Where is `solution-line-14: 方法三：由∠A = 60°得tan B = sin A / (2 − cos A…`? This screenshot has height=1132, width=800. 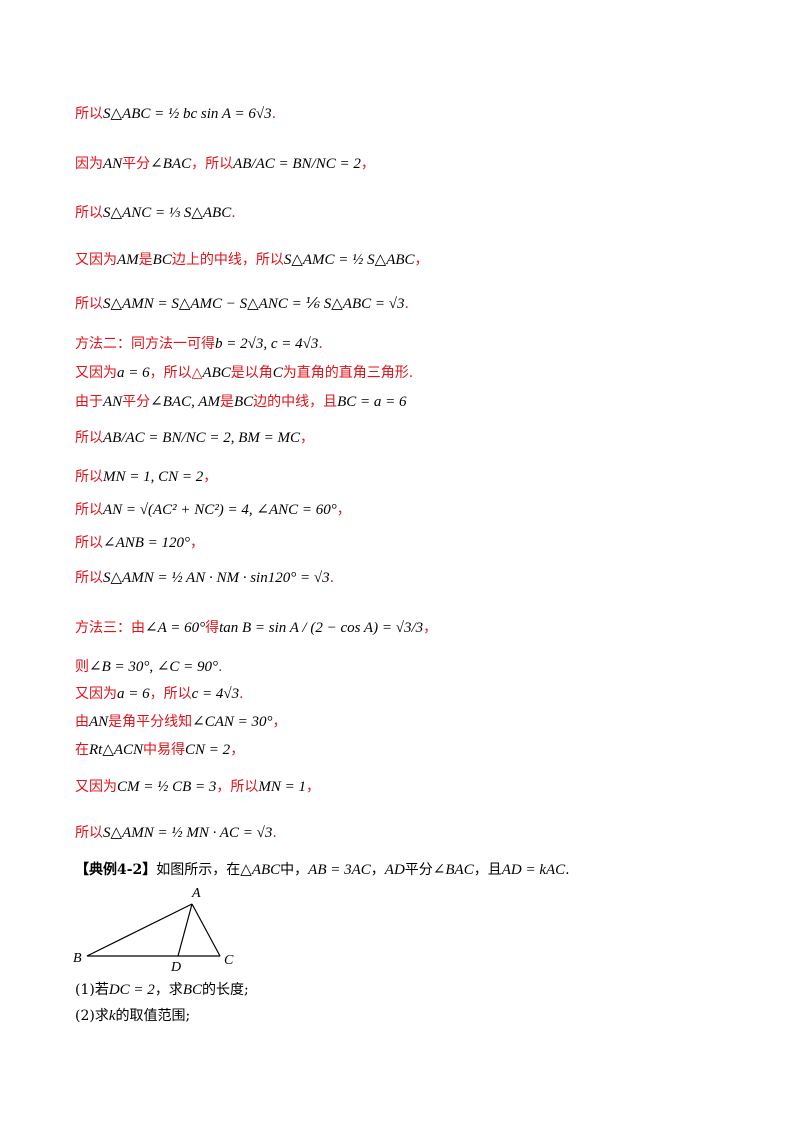
solution-line-14: 方法三：由∠A = 60°得tan B = sin A / (2 − cos A… is located at coordinates (256, 628).